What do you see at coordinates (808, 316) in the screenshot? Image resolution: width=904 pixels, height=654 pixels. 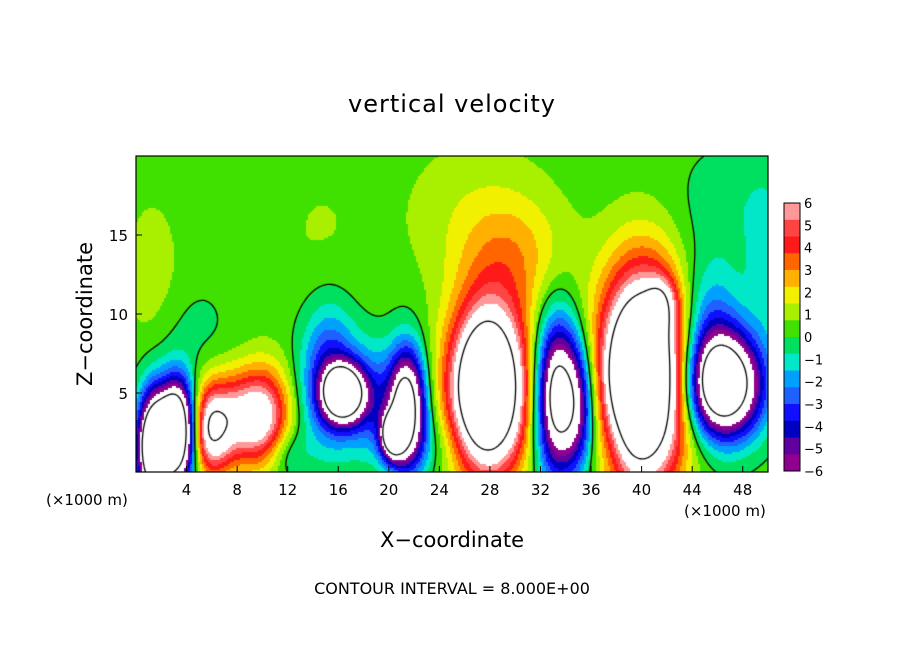 I see `colorbar-tick-label: 1` at bounding box center [808, 316].